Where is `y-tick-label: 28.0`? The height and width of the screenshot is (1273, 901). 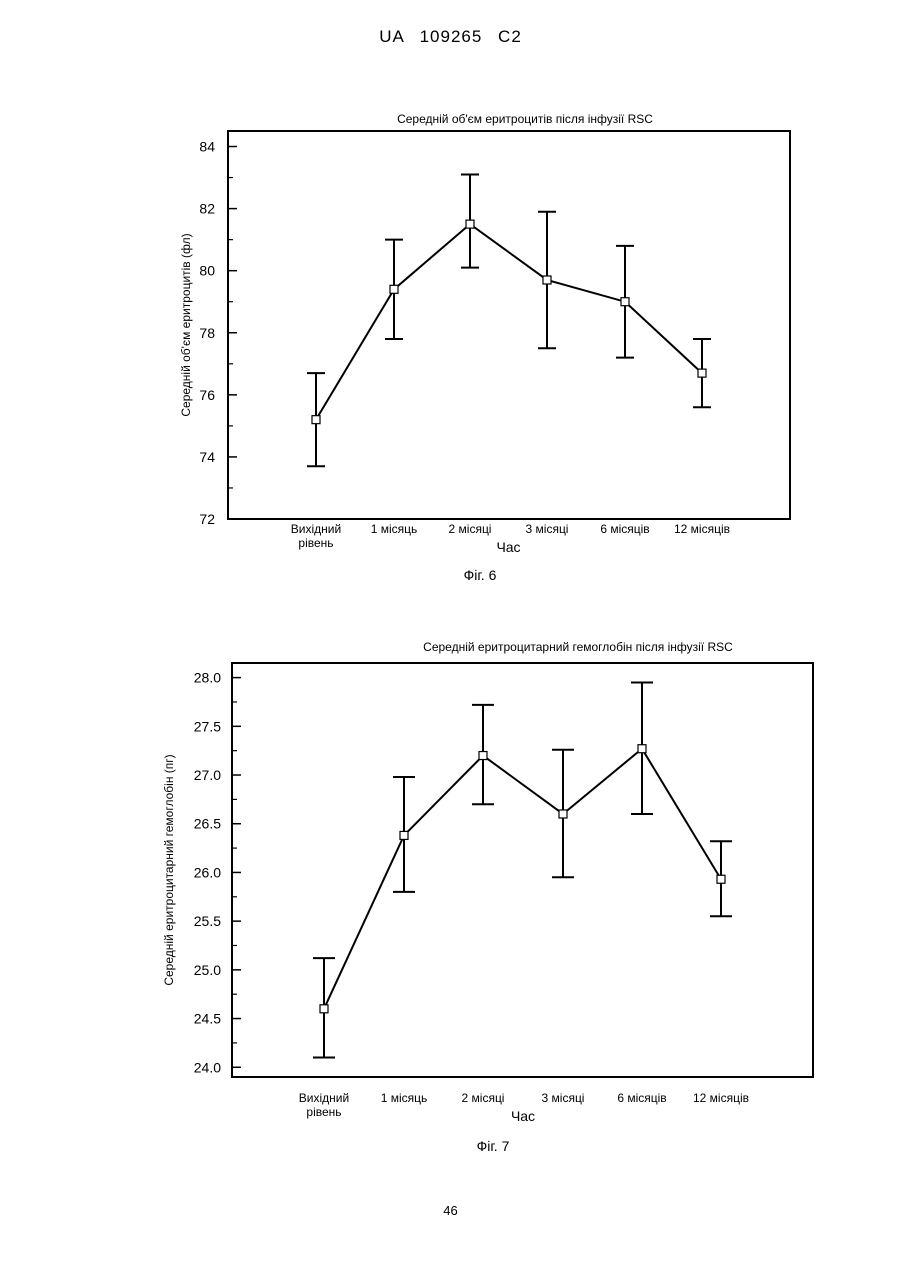
y-tick-label: 28.0 is located at coordinates (207, 678).